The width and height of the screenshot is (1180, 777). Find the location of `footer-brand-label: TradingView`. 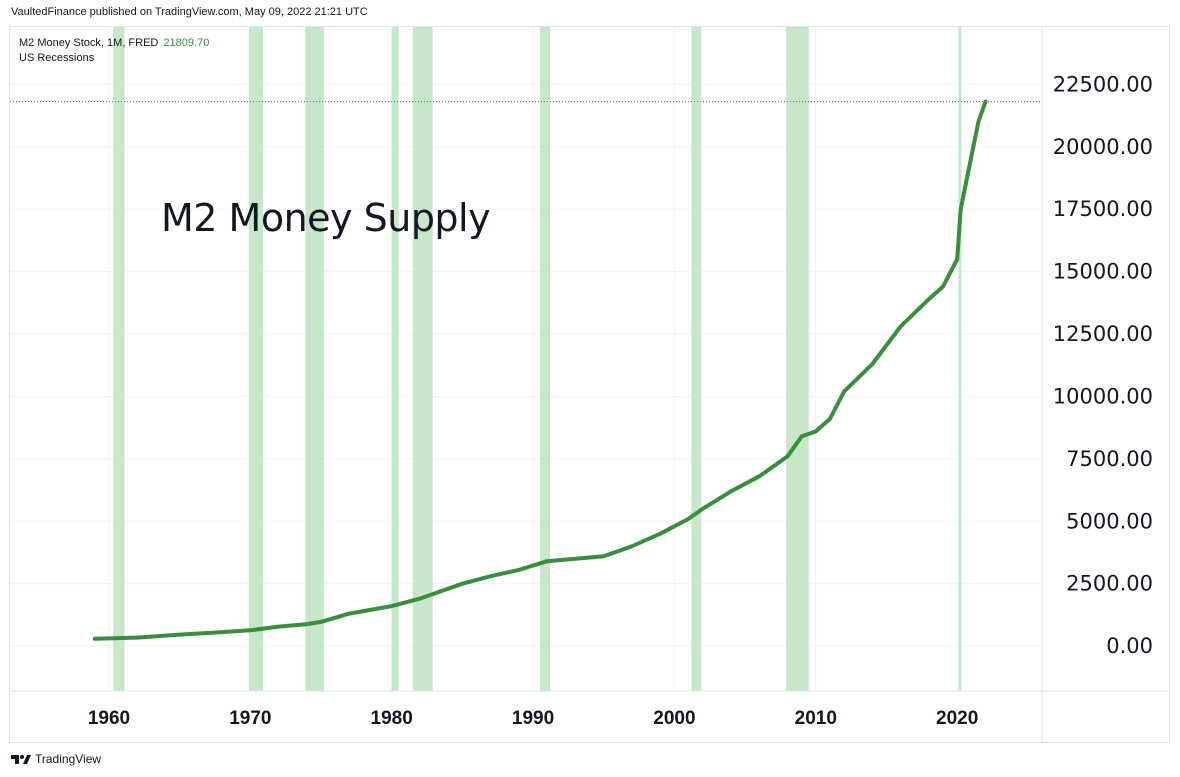

footer-brand-label: TradingView is located at coordinates (68, 759).